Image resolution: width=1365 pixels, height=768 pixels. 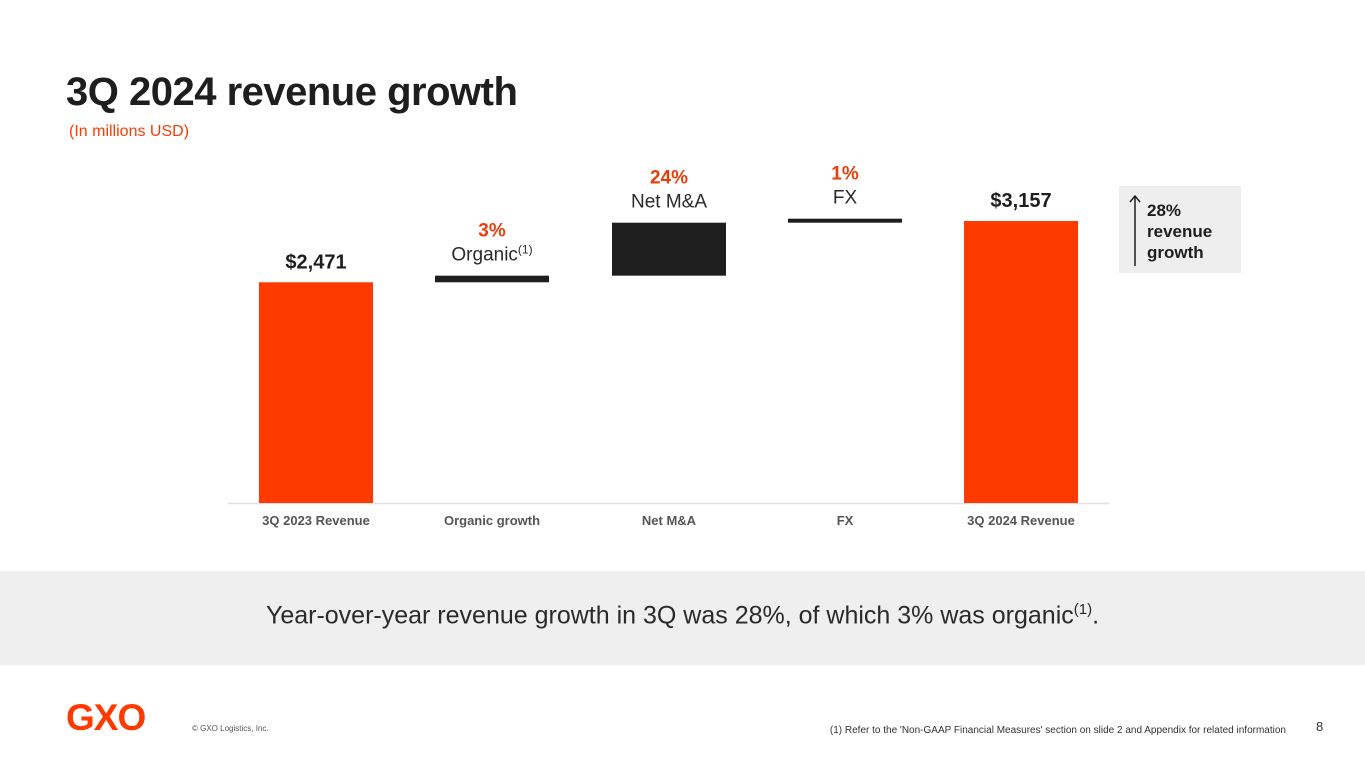 What do you see at coordinates (1135, 230) in the screenshot?
I see `arrow-up-icon` at bounding box center [1135, 230].